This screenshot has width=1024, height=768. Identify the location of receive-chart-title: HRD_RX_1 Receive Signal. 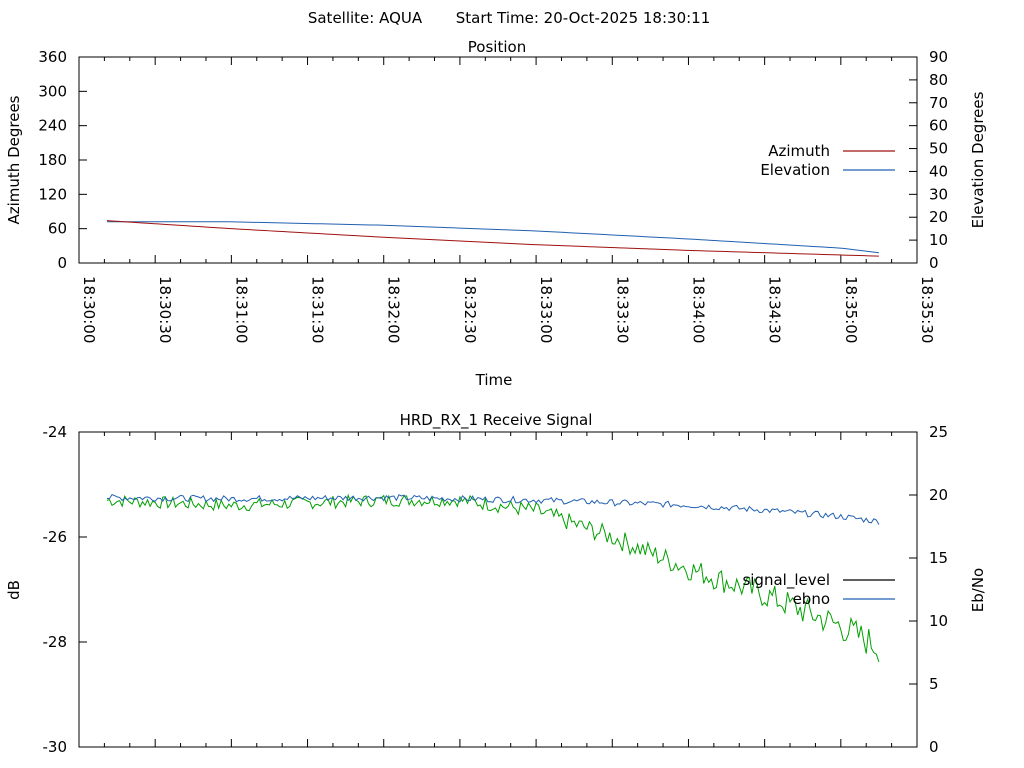
(496, 420).